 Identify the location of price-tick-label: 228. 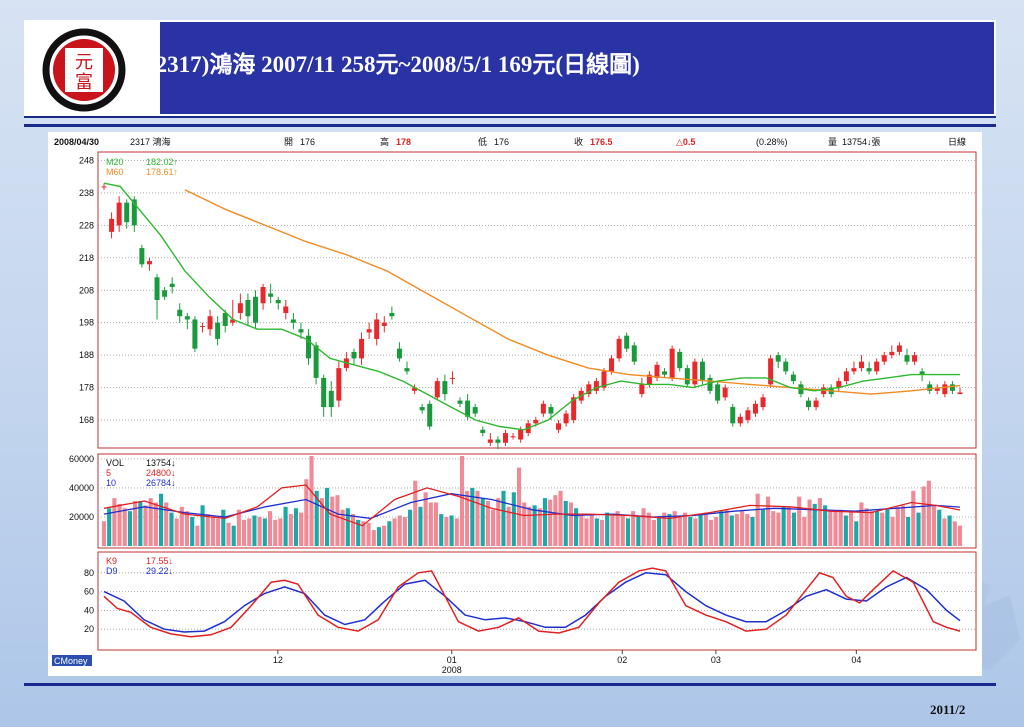
(86, 225).